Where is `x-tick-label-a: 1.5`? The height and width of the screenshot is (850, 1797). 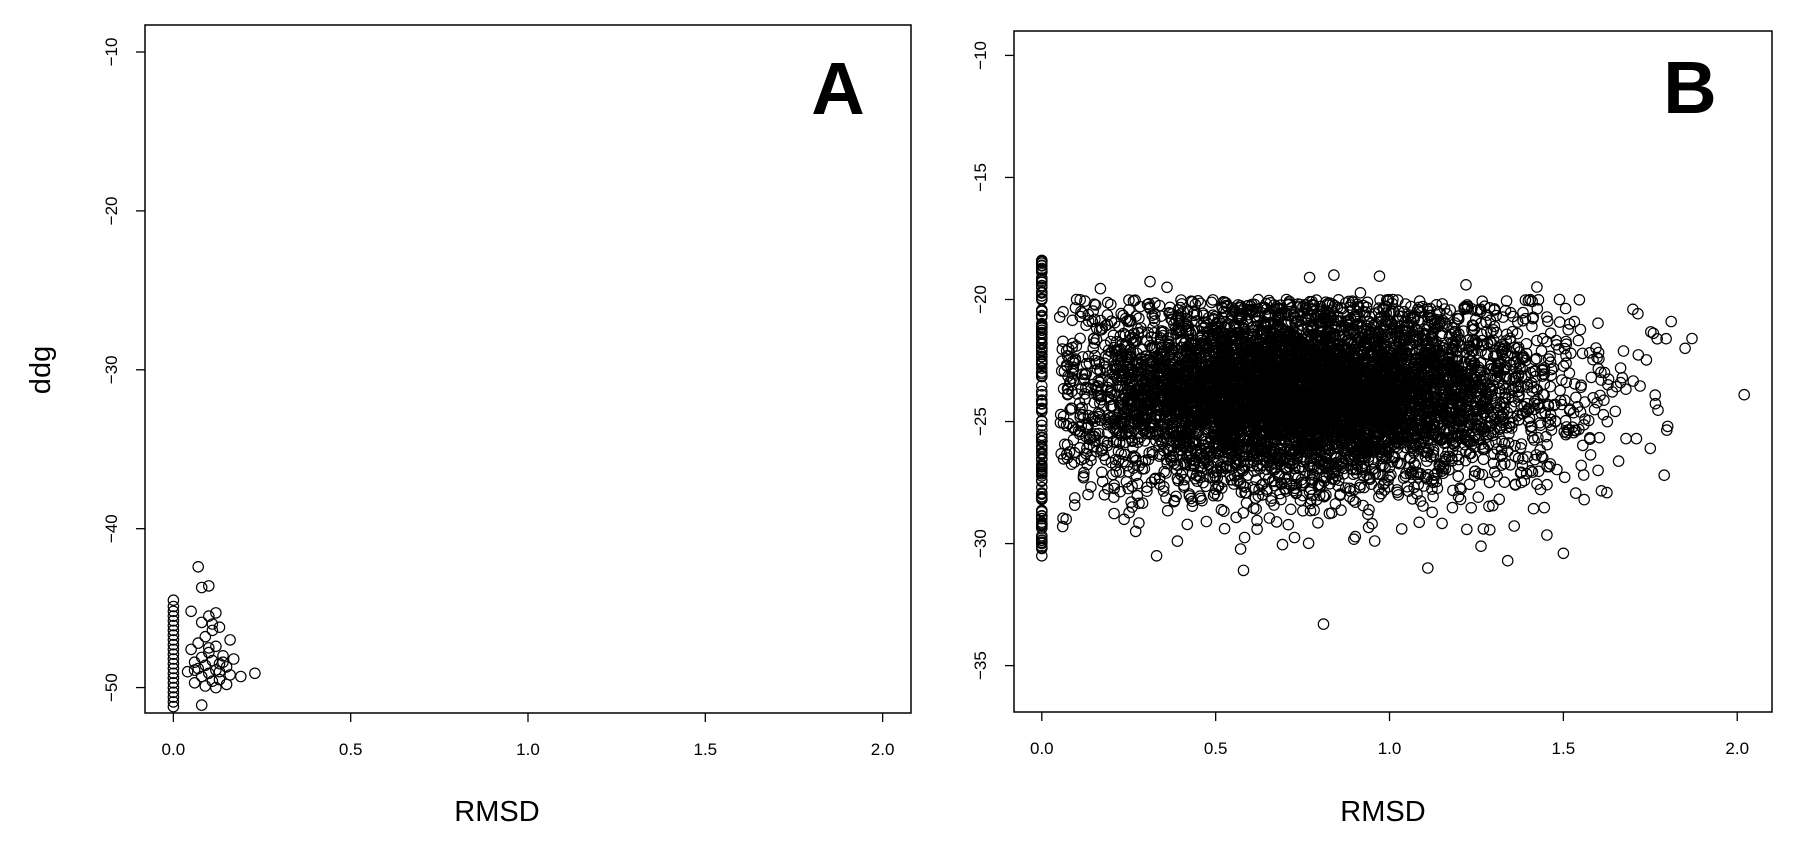 x-tick-label-a: 1.5 is located at coordinates (705, 749).